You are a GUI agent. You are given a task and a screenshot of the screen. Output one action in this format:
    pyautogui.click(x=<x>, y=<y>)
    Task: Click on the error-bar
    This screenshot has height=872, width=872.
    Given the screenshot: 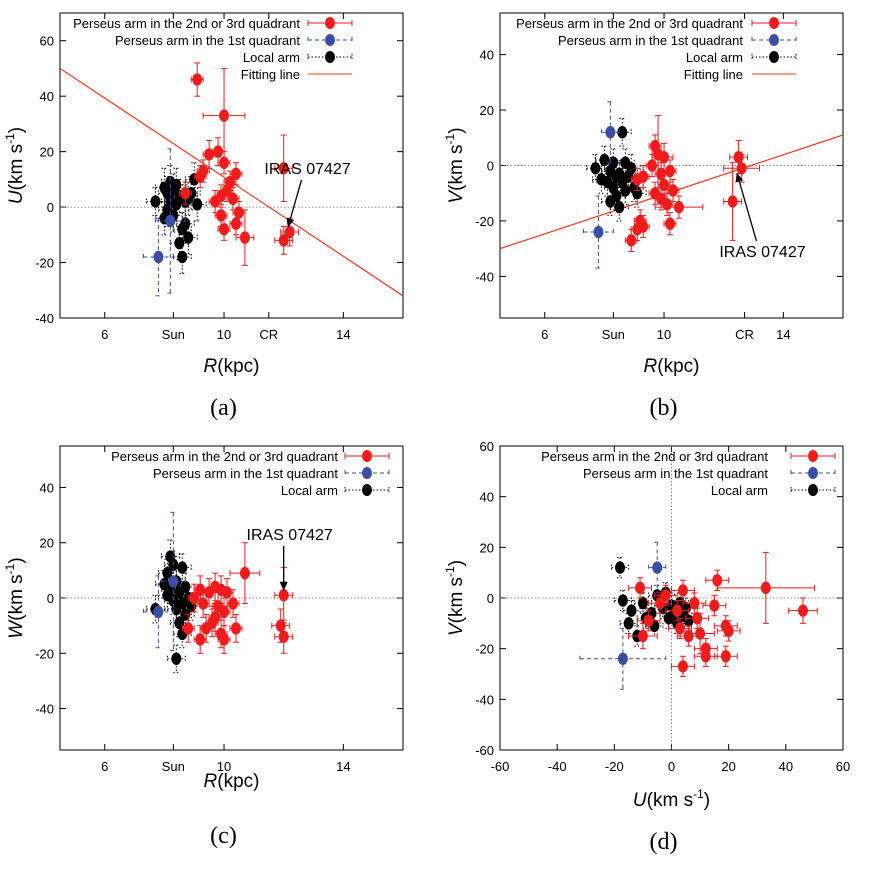 What is the action you would take?
    pyautogui.click(x=176, y=659)
    